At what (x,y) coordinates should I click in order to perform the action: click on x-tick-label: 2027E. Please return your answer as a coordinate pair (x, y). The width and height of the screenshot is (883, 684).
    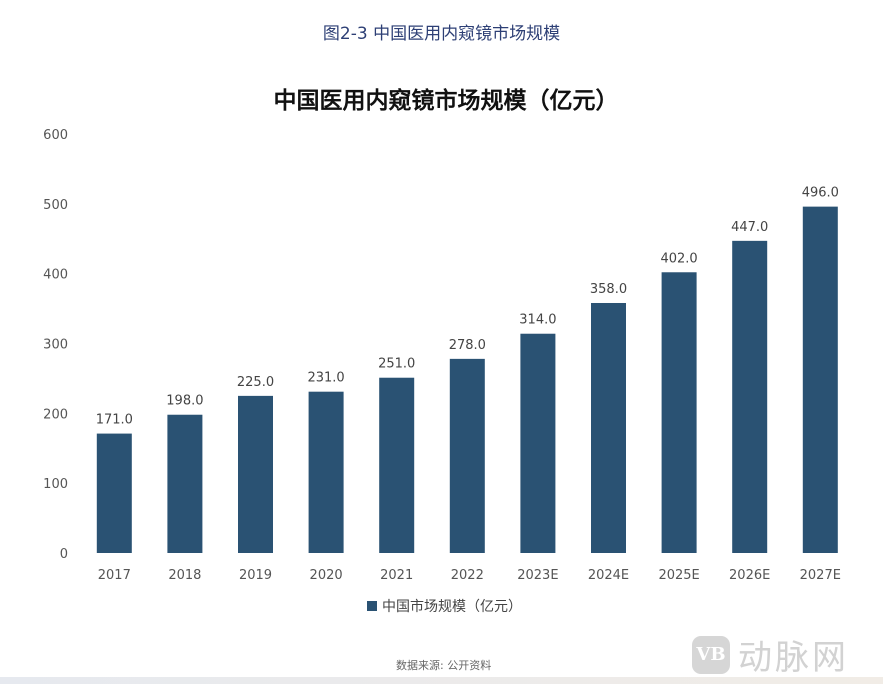
    Looking at the image, I should click on (820, 575).